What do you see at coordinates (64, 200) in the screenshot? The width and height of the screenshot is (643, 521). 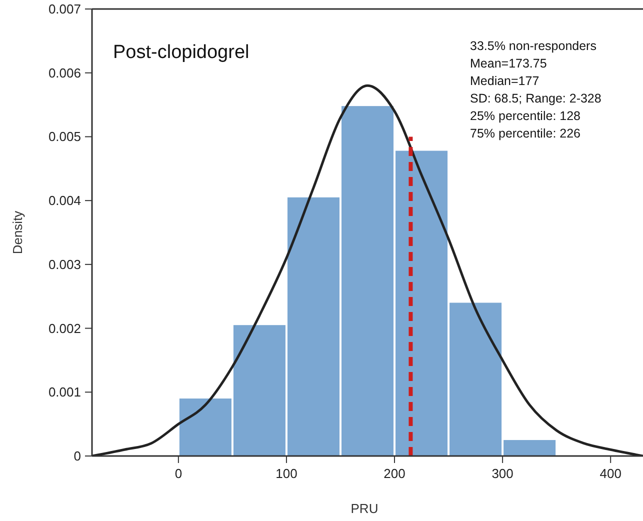 I see `y-tick-label: 0.004` at bounding box center [64, 200].